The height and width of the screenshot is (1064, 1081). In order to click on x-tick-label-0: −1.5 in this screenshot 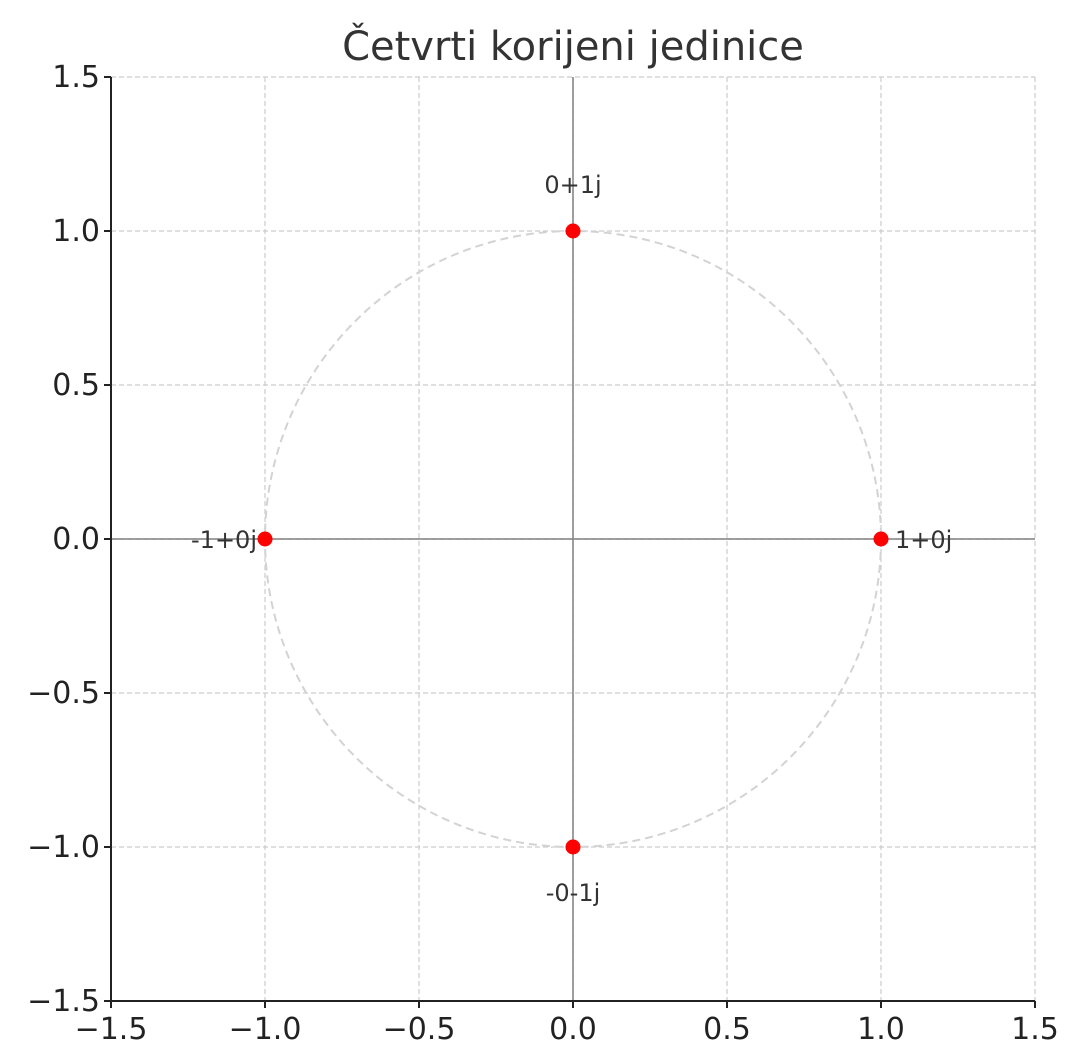, I will do `click(111, 1029)`.